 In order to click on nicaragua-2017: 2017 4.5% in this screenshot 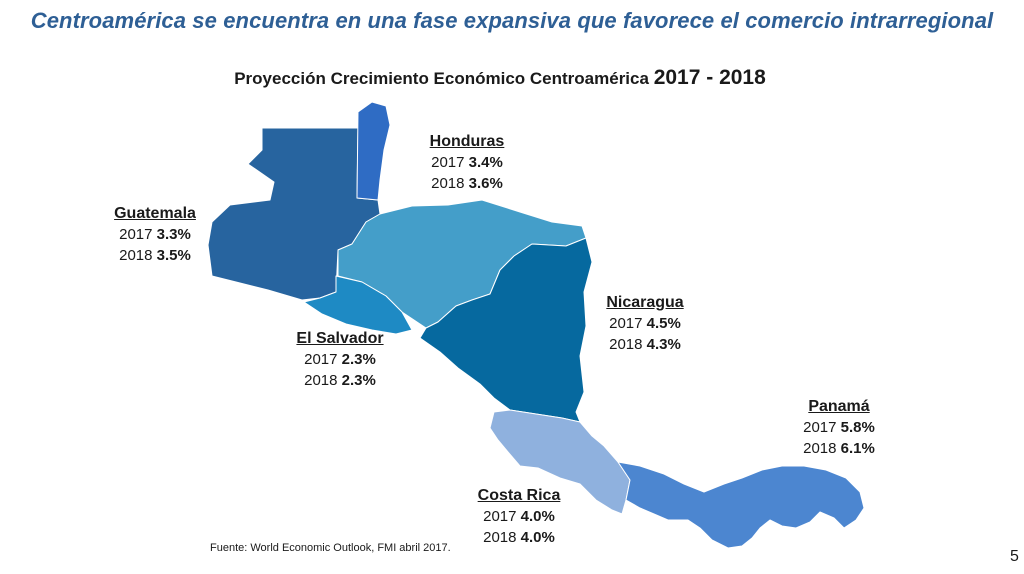, I will do `click(645, 323)`.